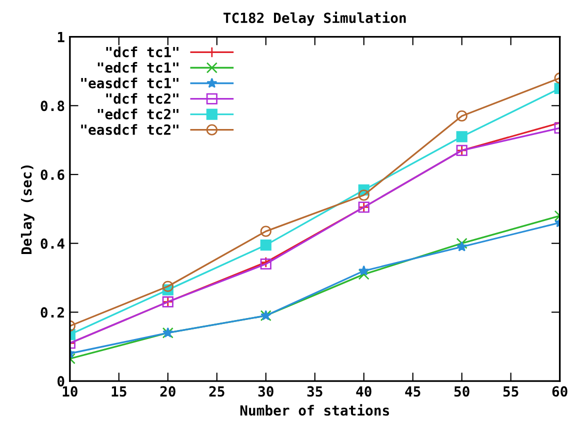 The image size is (573, 433). What do you see at coordinates (314, 410) in the screenshot?
I see `x-axis-title: Number of stations` at bounding box center [314, 410].